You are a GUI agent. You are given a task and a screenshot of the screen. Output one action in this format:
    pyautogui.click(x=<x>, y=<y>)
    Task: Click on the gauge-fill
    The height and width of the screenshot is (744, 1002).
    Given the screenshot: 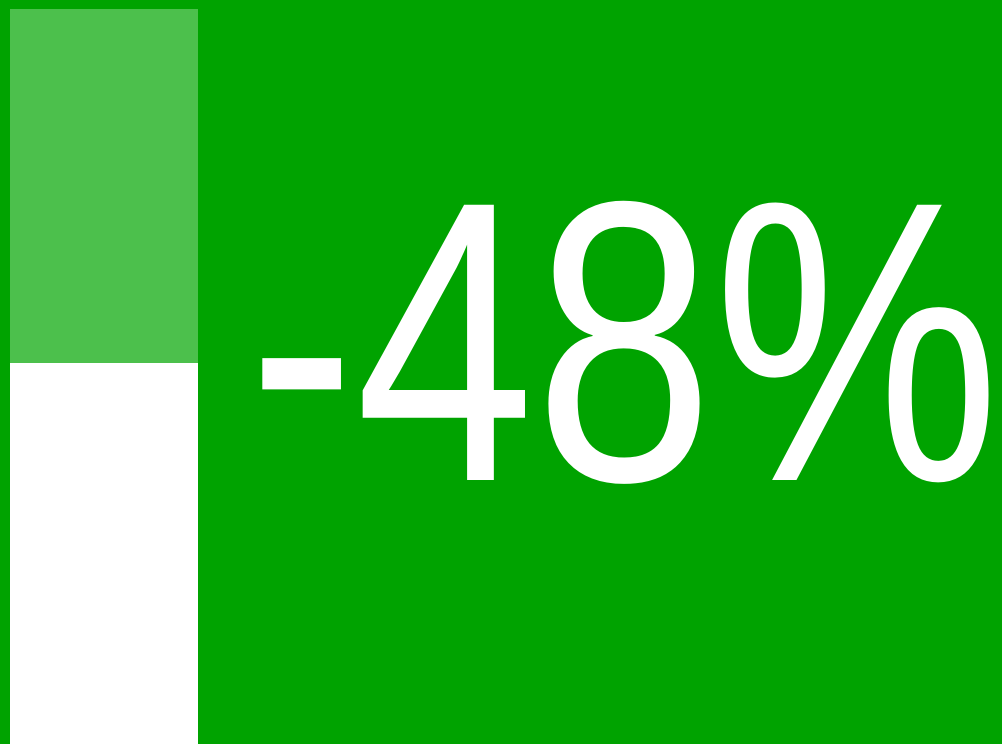 What is the action you would take?
    pyautogui.click(x=104, y=553)
    